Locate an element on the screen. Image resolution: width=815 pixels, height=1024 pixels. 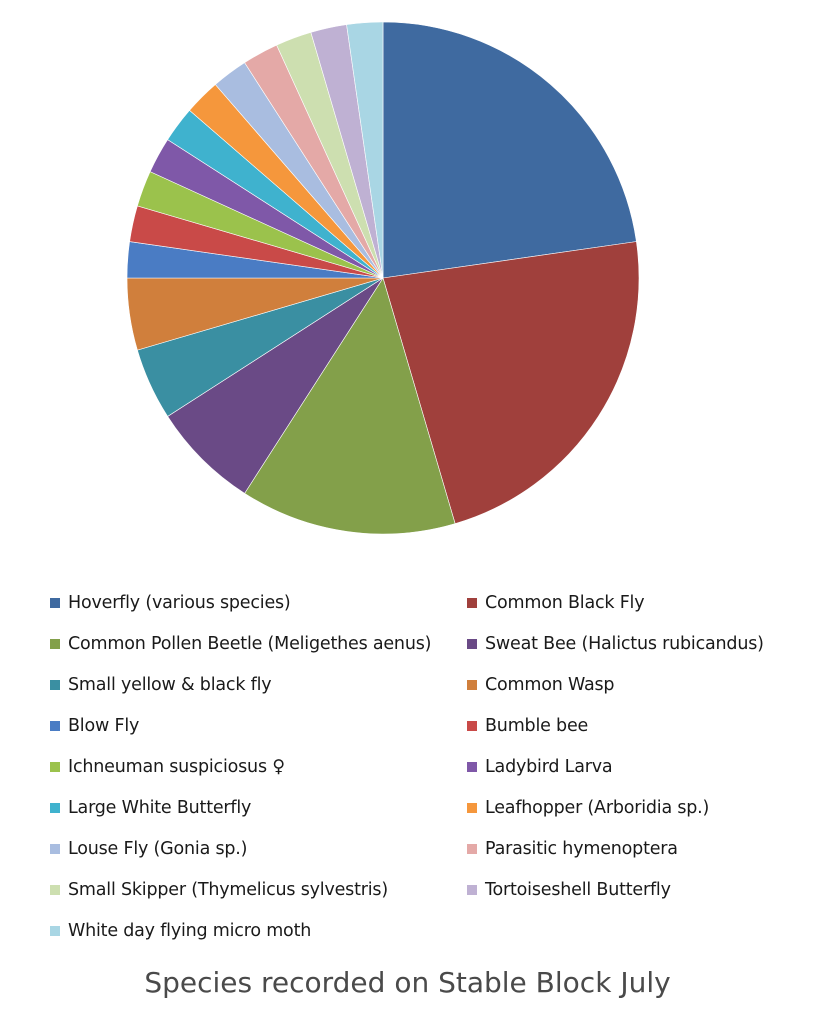
legend-item-13: Louse Fly (Gonia sp.) is located at coordinates (258, 848).